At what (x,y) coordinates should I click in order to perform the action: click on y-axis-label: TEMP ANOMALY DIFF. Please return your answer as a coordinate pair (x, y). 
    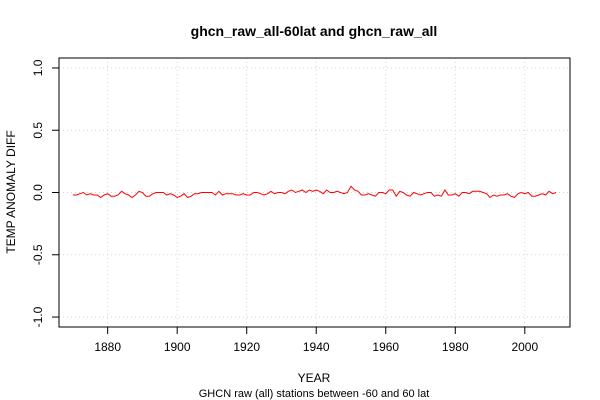
    Looking at the image, I should click on (11, 191).